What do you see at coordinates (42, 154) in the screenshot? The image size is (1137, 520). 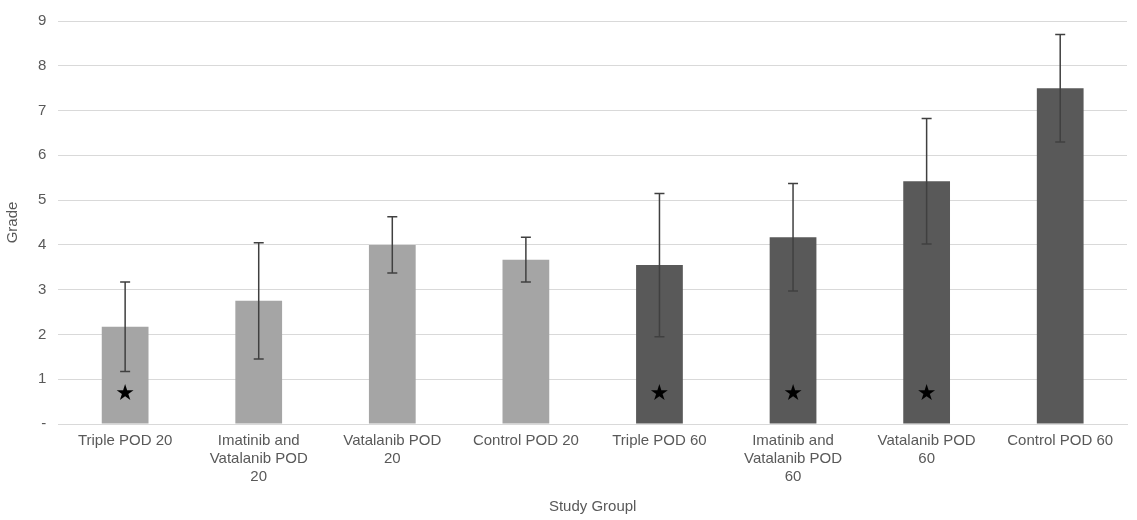 I see `y-tick-label: 6` at bounding box center [42, 154].